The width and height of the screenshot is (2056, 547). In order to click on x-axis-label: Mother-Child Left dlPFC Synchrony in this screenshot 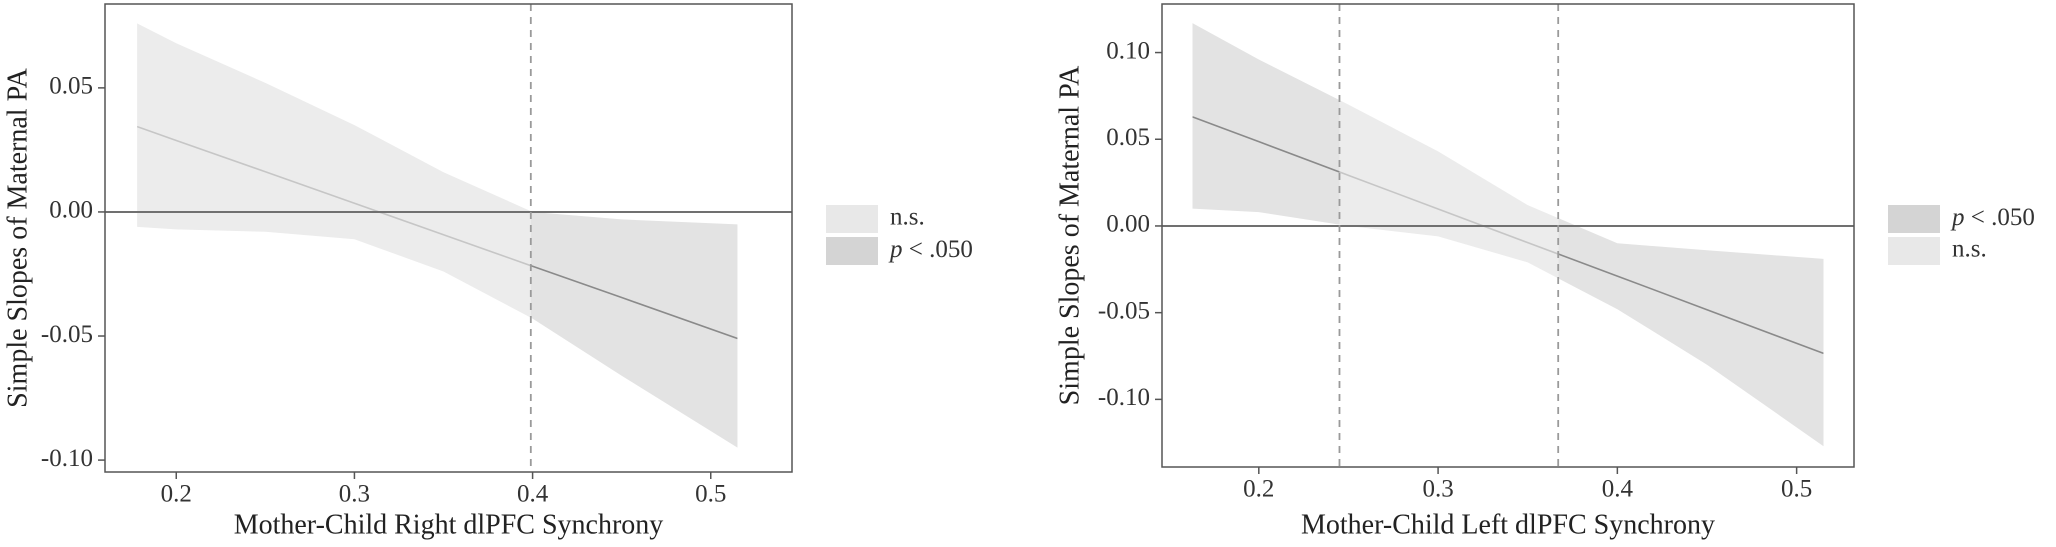, I will do `click(1508, 524)`.